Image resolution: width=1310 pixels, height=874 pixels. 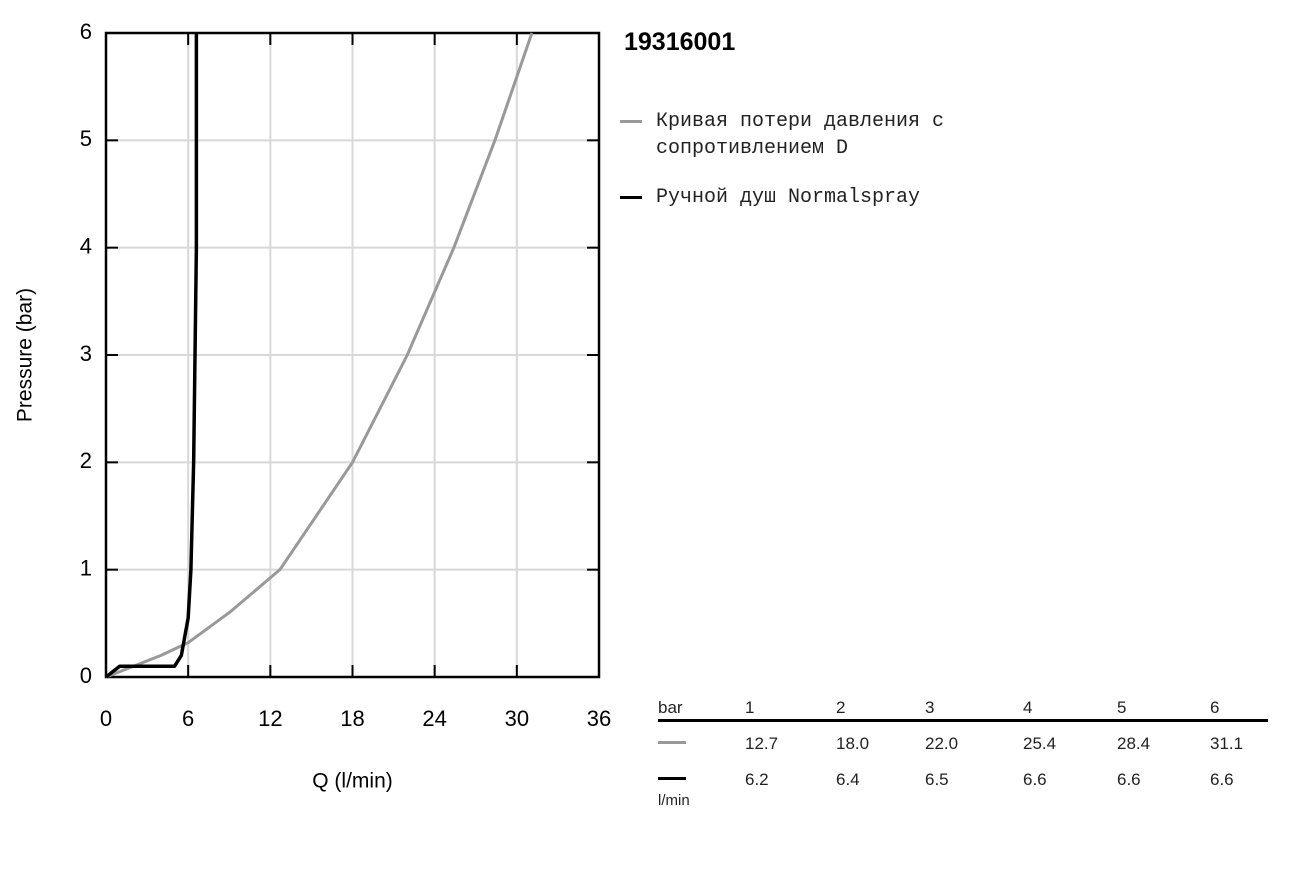 I want to click on y-tick-label: 1, so click(x=86, y=567).